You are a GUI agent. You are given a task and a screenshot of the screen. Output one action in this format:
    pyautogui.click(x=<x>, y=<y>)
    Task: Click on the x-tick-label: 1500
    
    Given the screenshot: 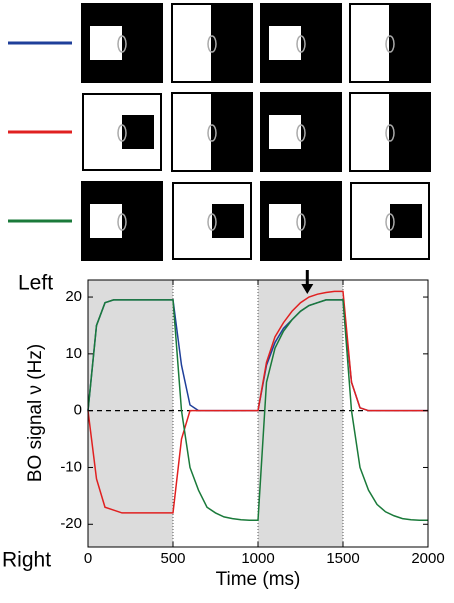 What is the action you would take?
    pyautogui.click(x=342, y=558)
    